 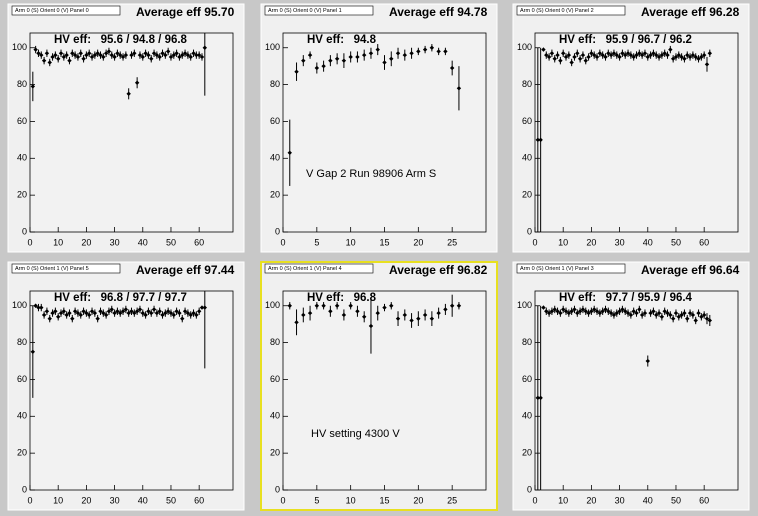 I want to click on x-tick-label: 15, so click(x=384, y=242).